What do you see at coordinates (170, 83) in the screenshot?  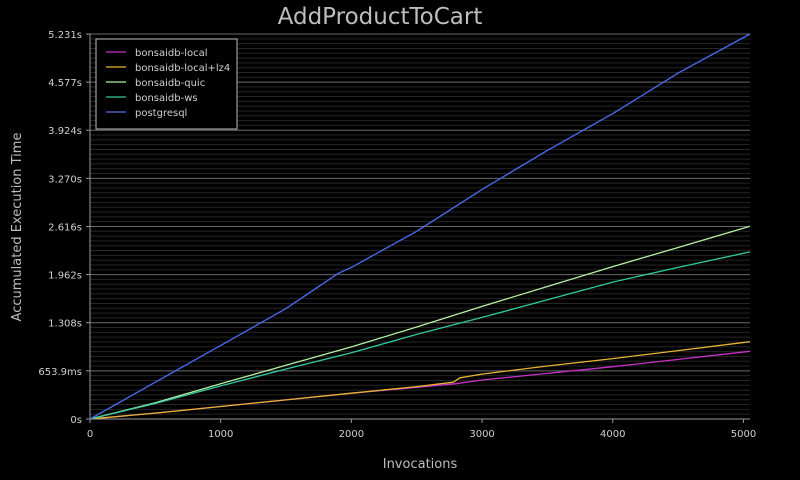 I see `legend-entry: bonsaidb-quic` at bounding box center [170, 83].